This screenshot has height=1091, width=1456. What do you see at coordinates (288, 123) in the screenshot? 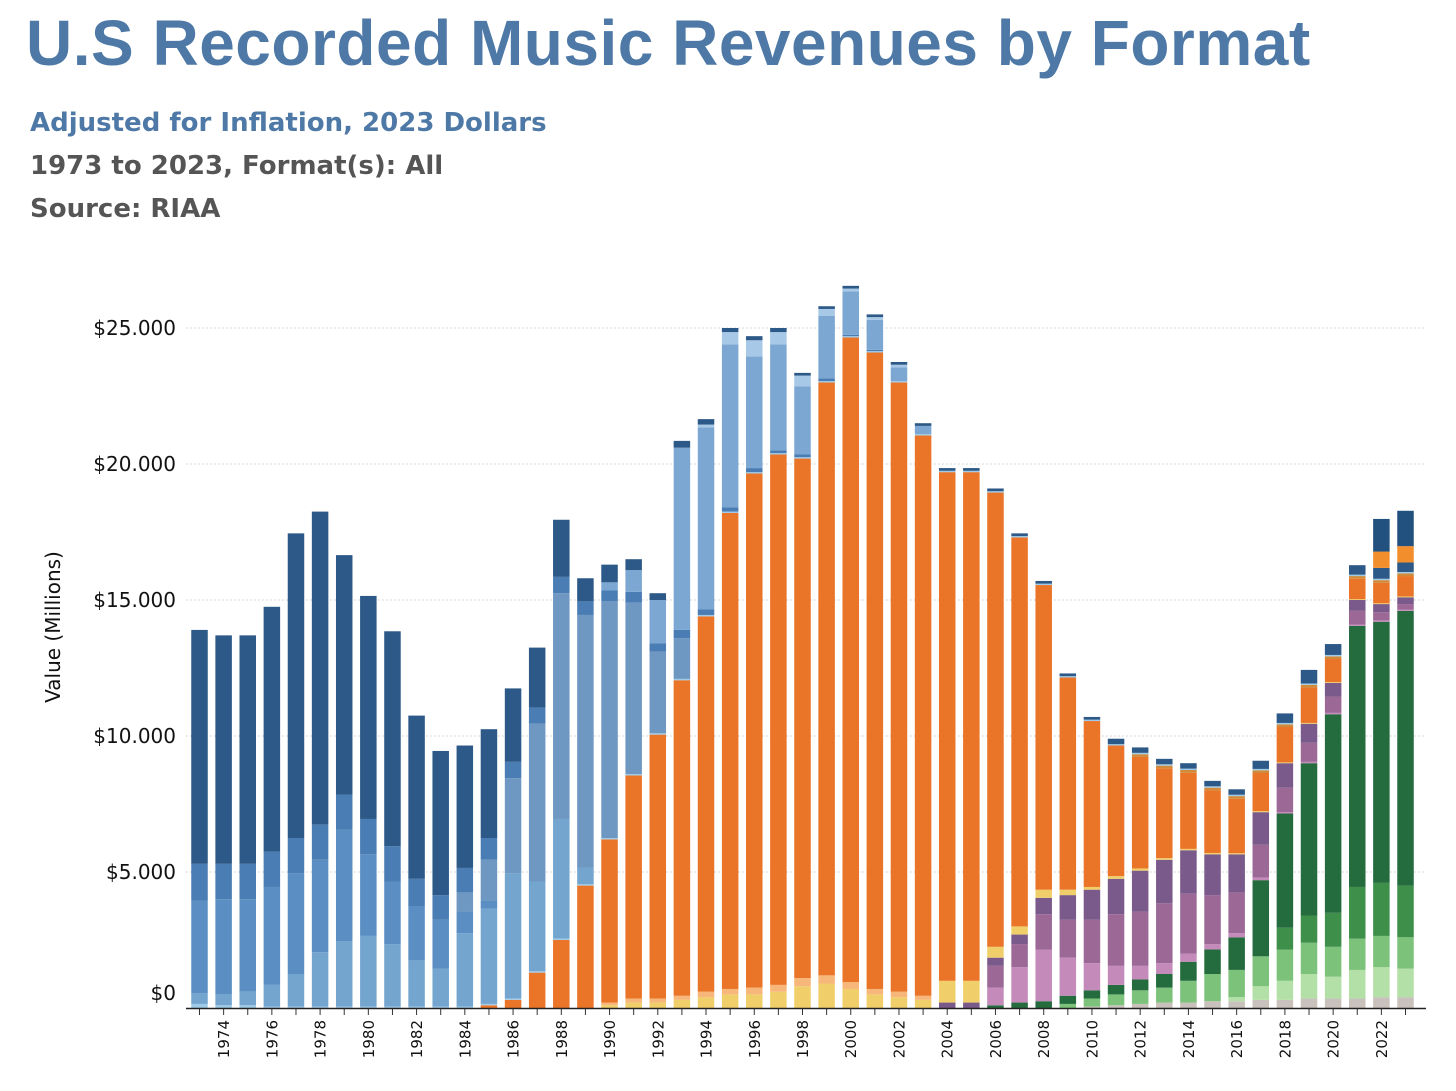
I see `subtitle-inflation: Adjusted for Inflation, 2023 Dollars` at bounding box center [288, 123].